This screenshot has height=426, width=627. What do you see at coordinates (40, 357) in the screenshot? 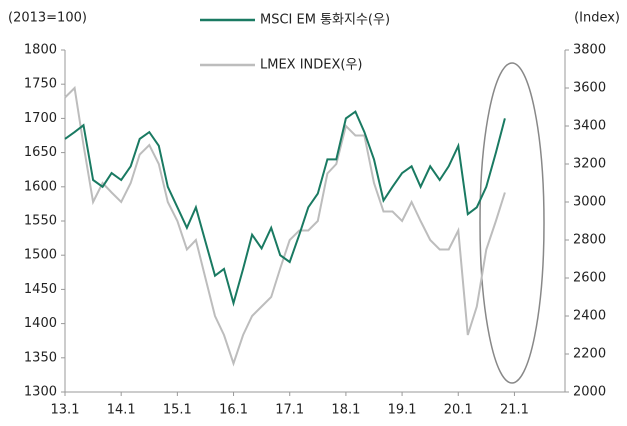
I see `y-tick-label: 1350` at bounding box center [40, 357].